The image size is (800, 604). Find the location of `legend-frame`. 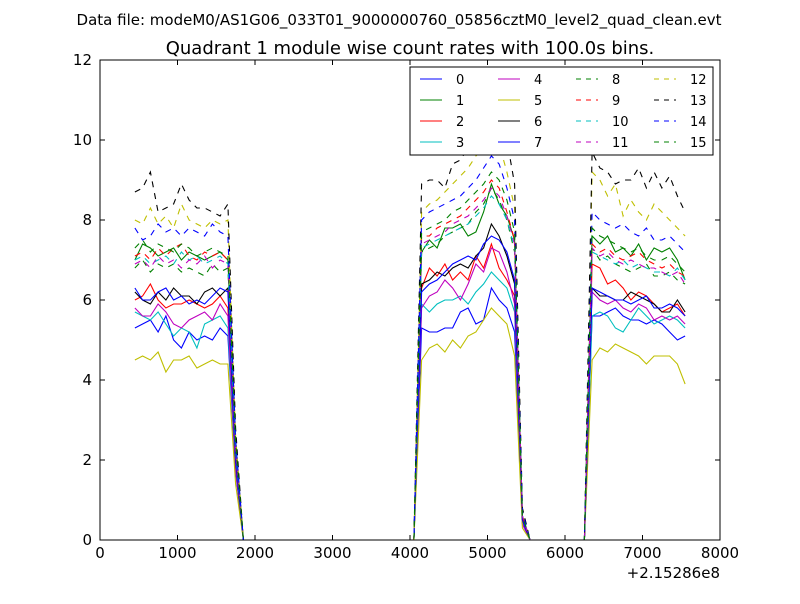

legend-frame is located at coordinates (561, 111).